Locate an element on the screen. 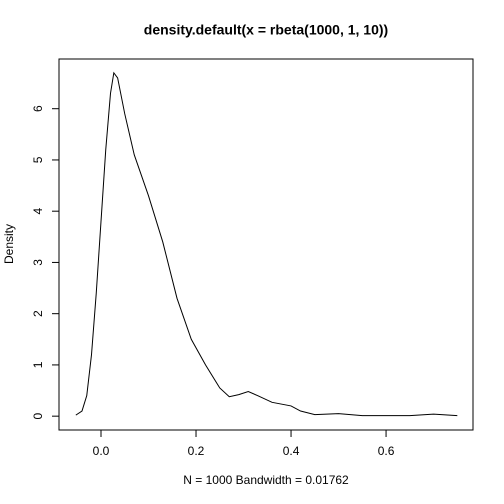 This screenshot has width=504, height=504. chart-title: density.default(x = rbeta(1000, 1, 10)) is located at coordinates (266, 30).